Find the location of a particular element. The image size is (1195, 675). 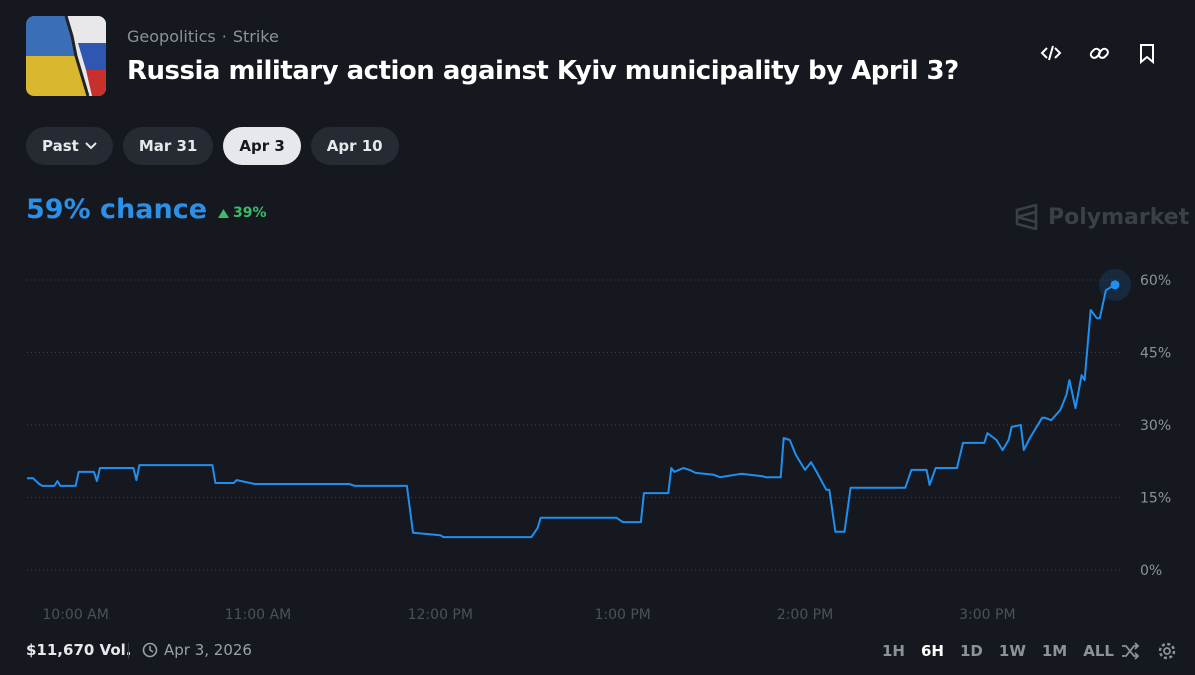

category: Geopolitics is located at coordinates (171, 36).